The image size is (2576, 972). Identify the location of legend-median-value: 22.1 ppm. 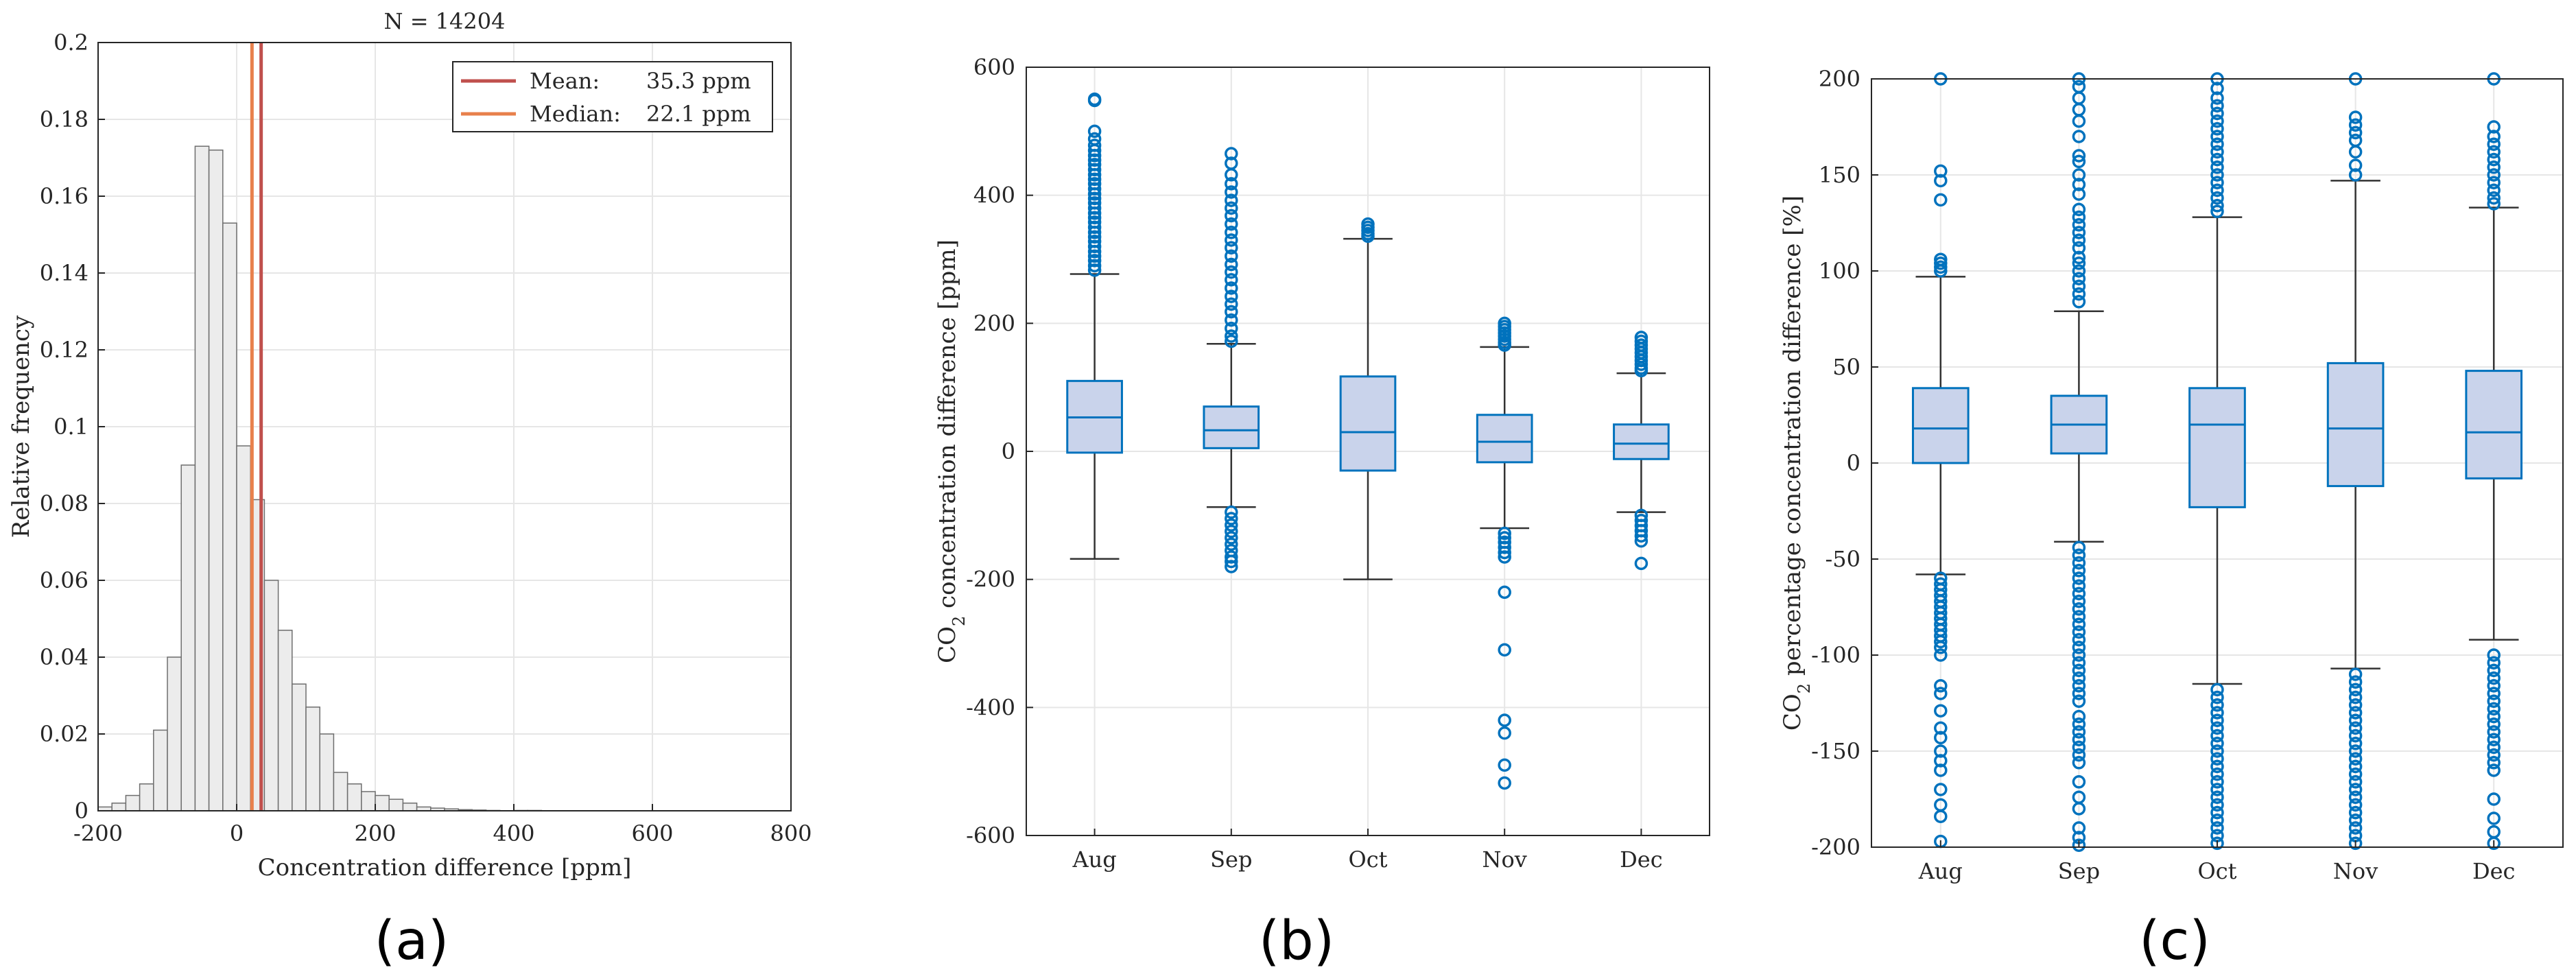
(698, 114).